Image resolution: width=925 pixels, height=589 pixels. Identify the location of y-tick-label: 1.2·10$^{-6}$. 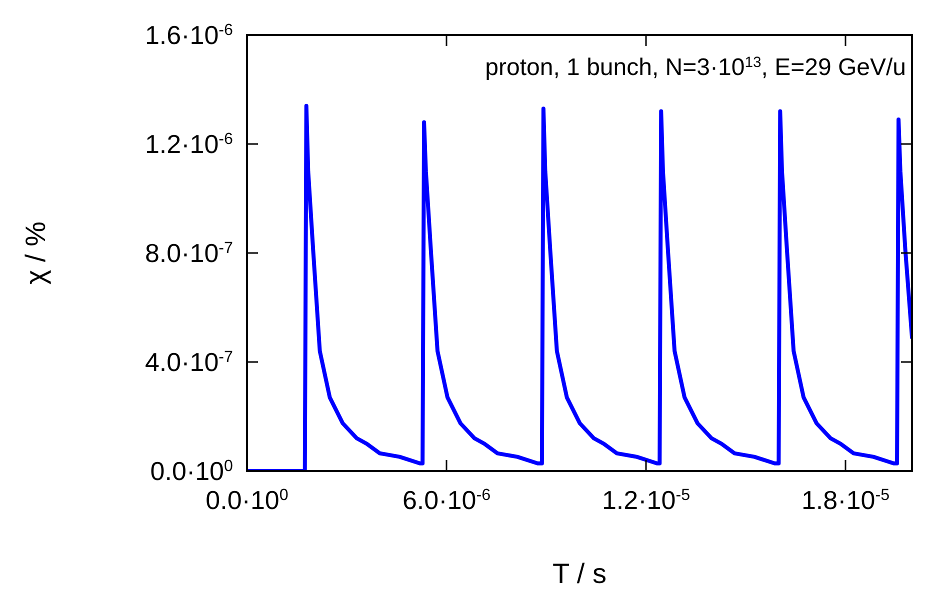
(189, 144).